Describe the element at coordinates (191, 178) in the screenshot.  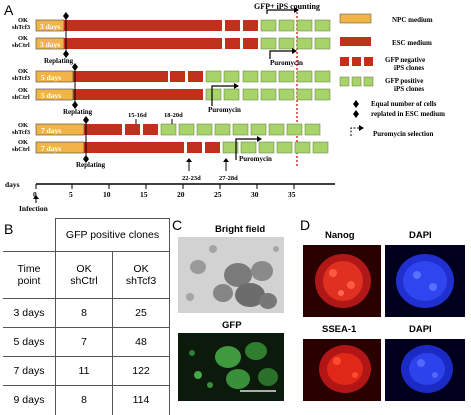
I see `day-note-22-23: 22-23d` at that location.